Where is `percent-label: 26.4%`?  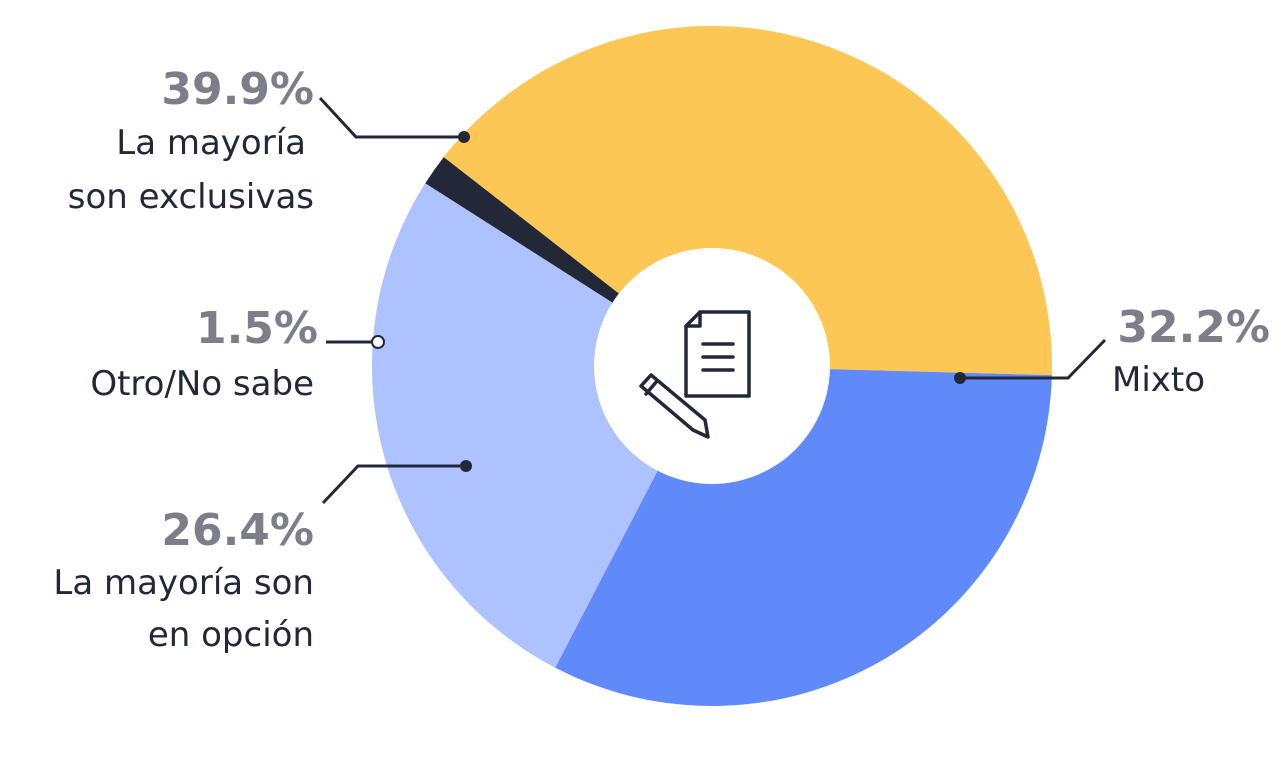
percent-label: 26.4% is located at coordinates (237, 530).